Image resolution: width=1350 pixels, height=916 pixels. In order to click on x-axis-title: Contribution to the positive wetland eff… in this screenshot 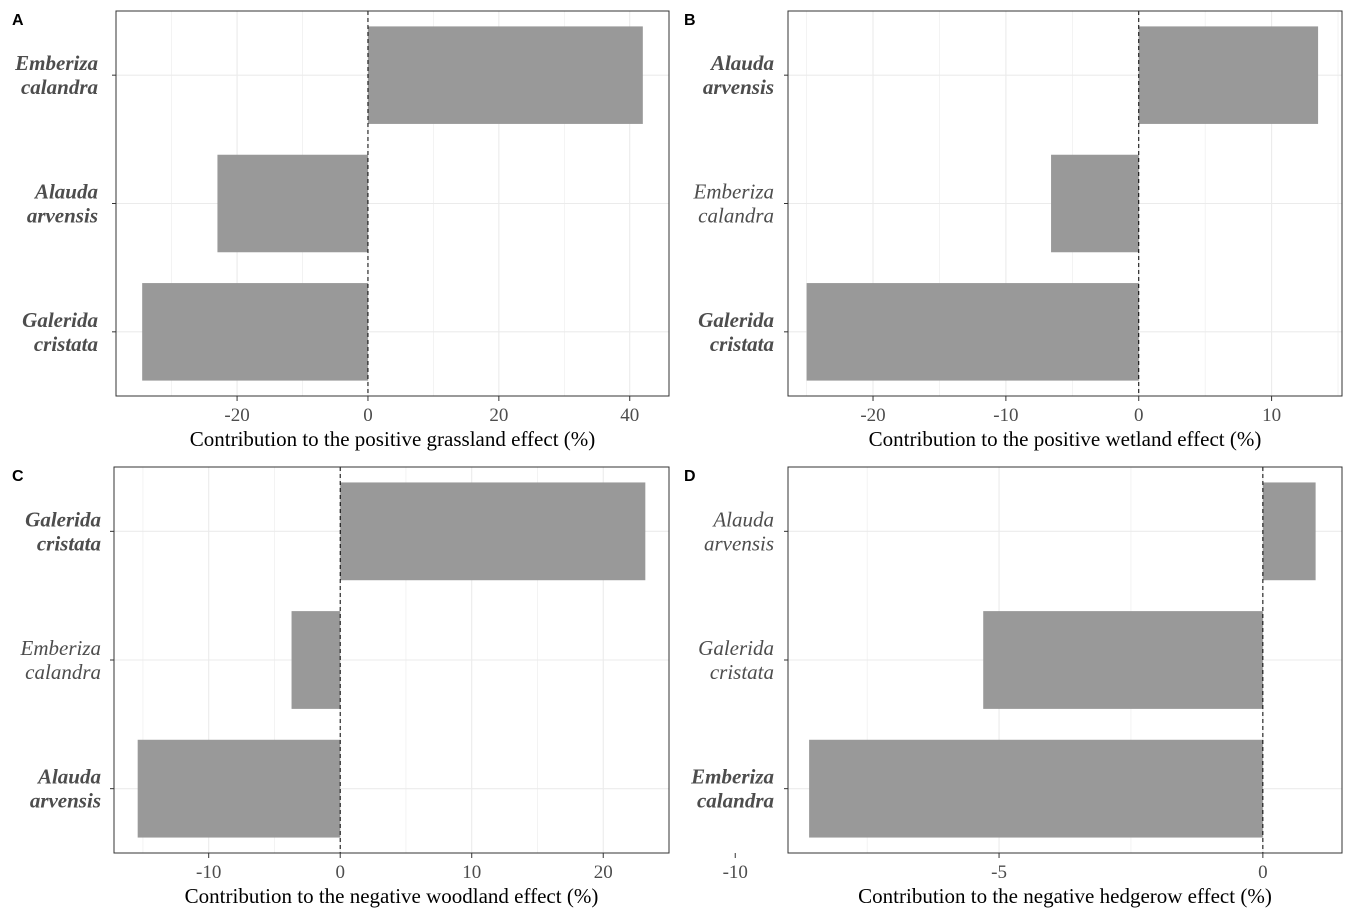, I will do `click(1065, 439)`.